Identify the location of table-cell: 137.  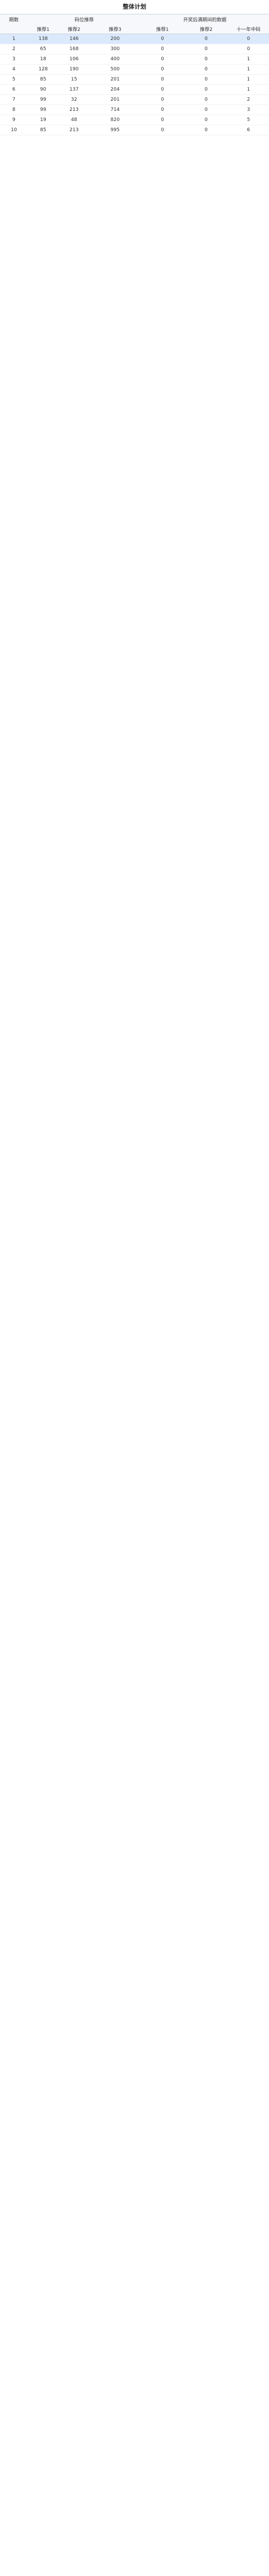
(74, 90).